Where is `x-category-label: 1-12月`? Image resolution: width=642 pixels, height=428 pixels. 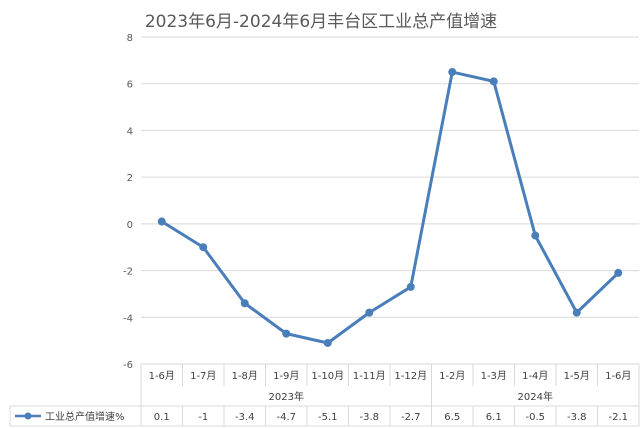
x-category-label: 1-12月 is located at coordinates (410, 376).